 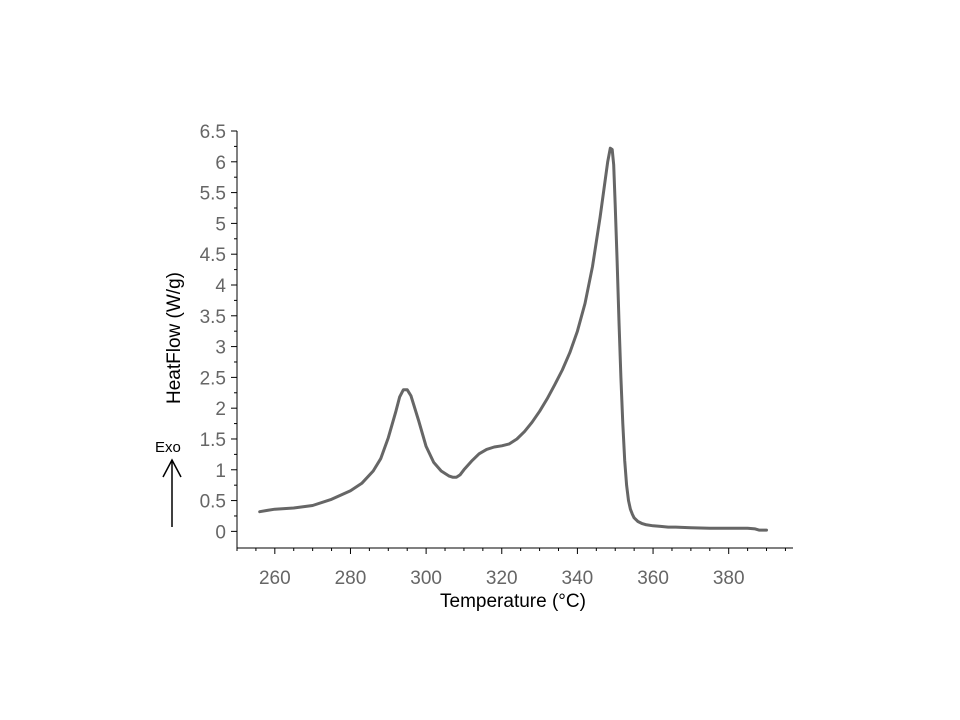 I want to click on y-tick-label: 1.5, so click(x=213, y=440).